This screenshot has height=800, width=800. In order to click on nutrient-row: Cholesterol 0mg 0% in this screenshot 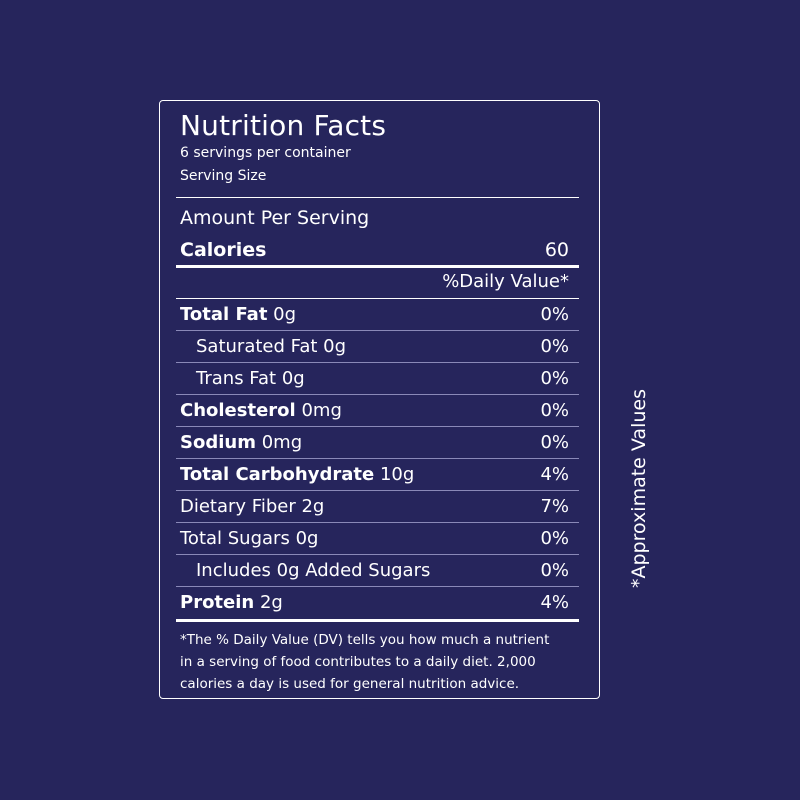, I will do `click(374, 411)`.